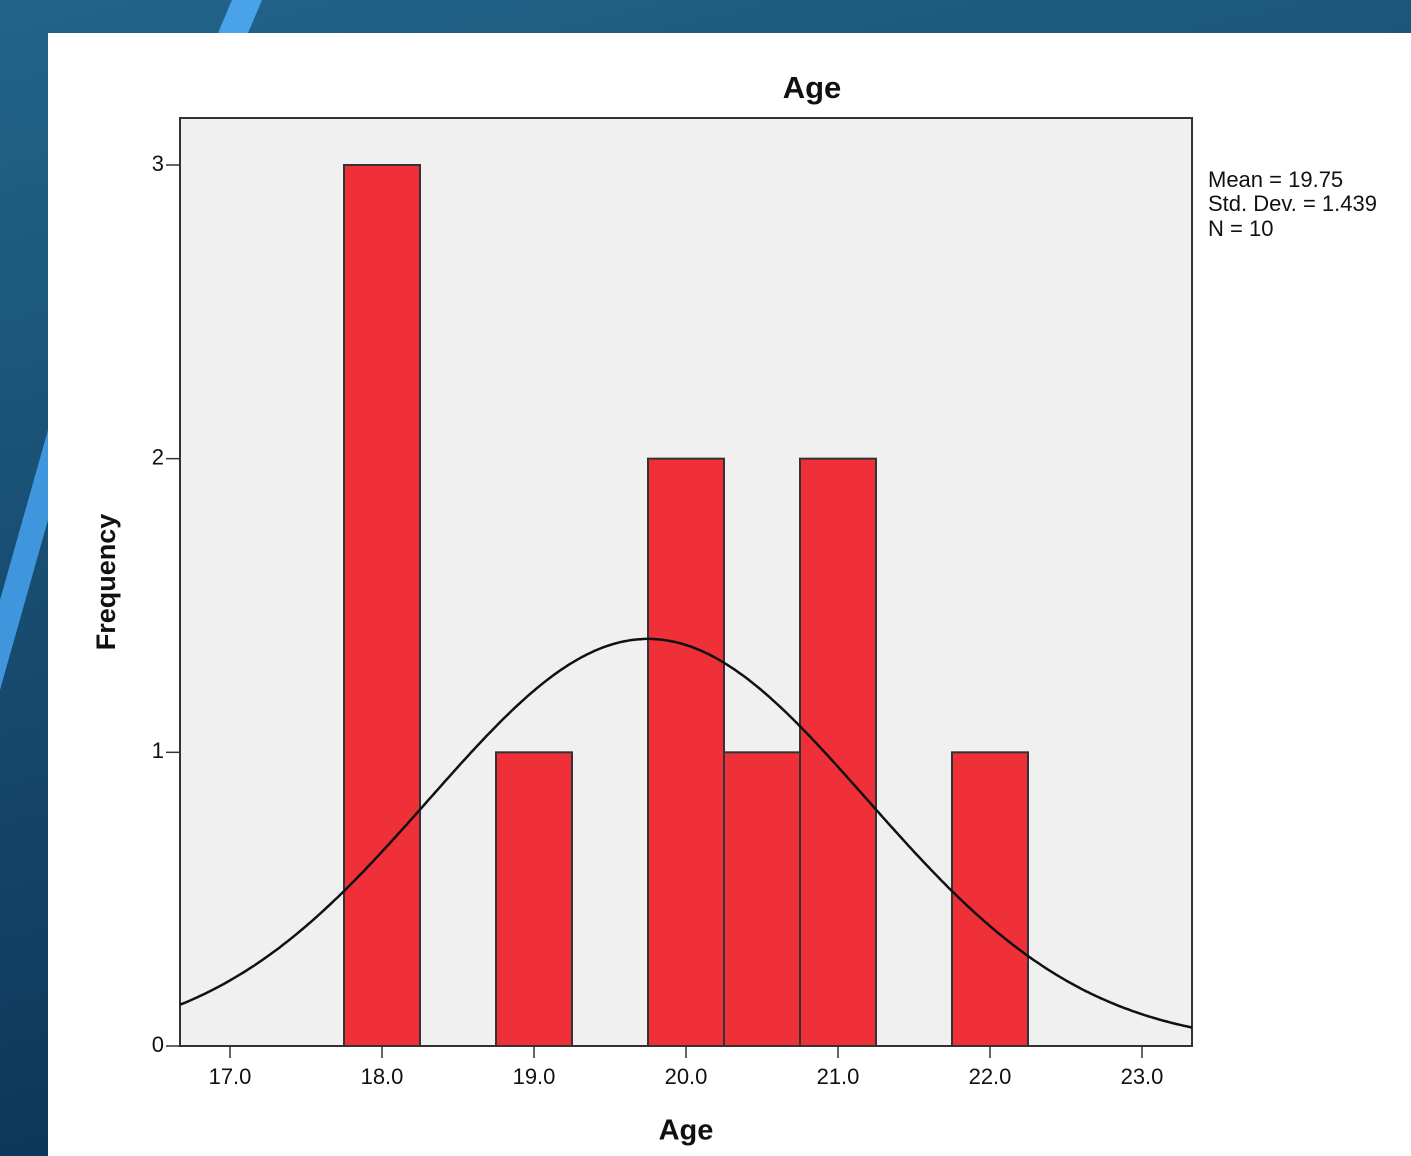 The width and height of the screenshot is (1411, 1156). Describe the element at coordinates (230, 1076) in the screenshot. I see `x-tick-label: 17.0` at that location.